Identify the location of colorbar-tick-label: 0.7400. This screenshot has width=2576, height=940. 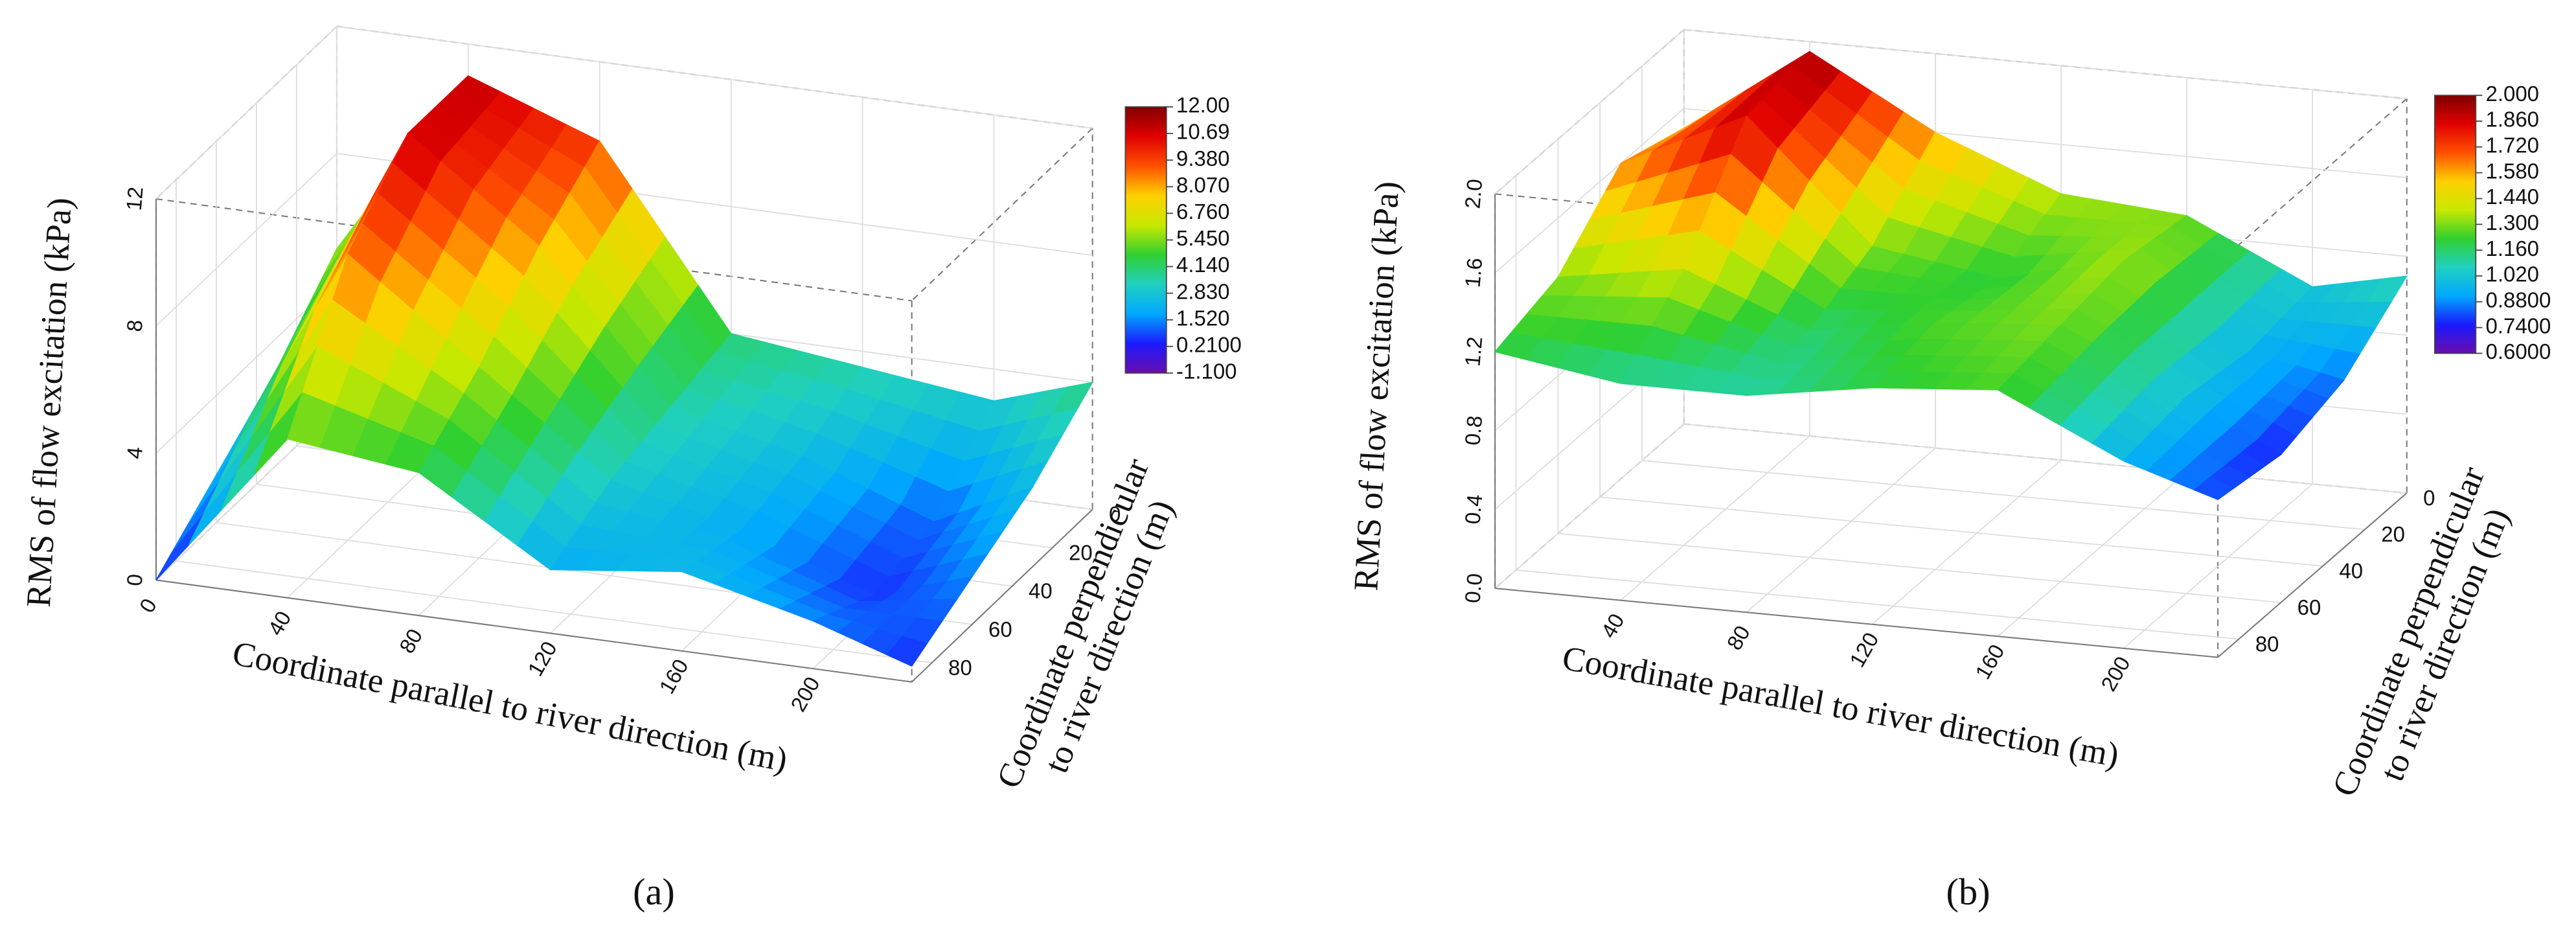
(2519, 326).